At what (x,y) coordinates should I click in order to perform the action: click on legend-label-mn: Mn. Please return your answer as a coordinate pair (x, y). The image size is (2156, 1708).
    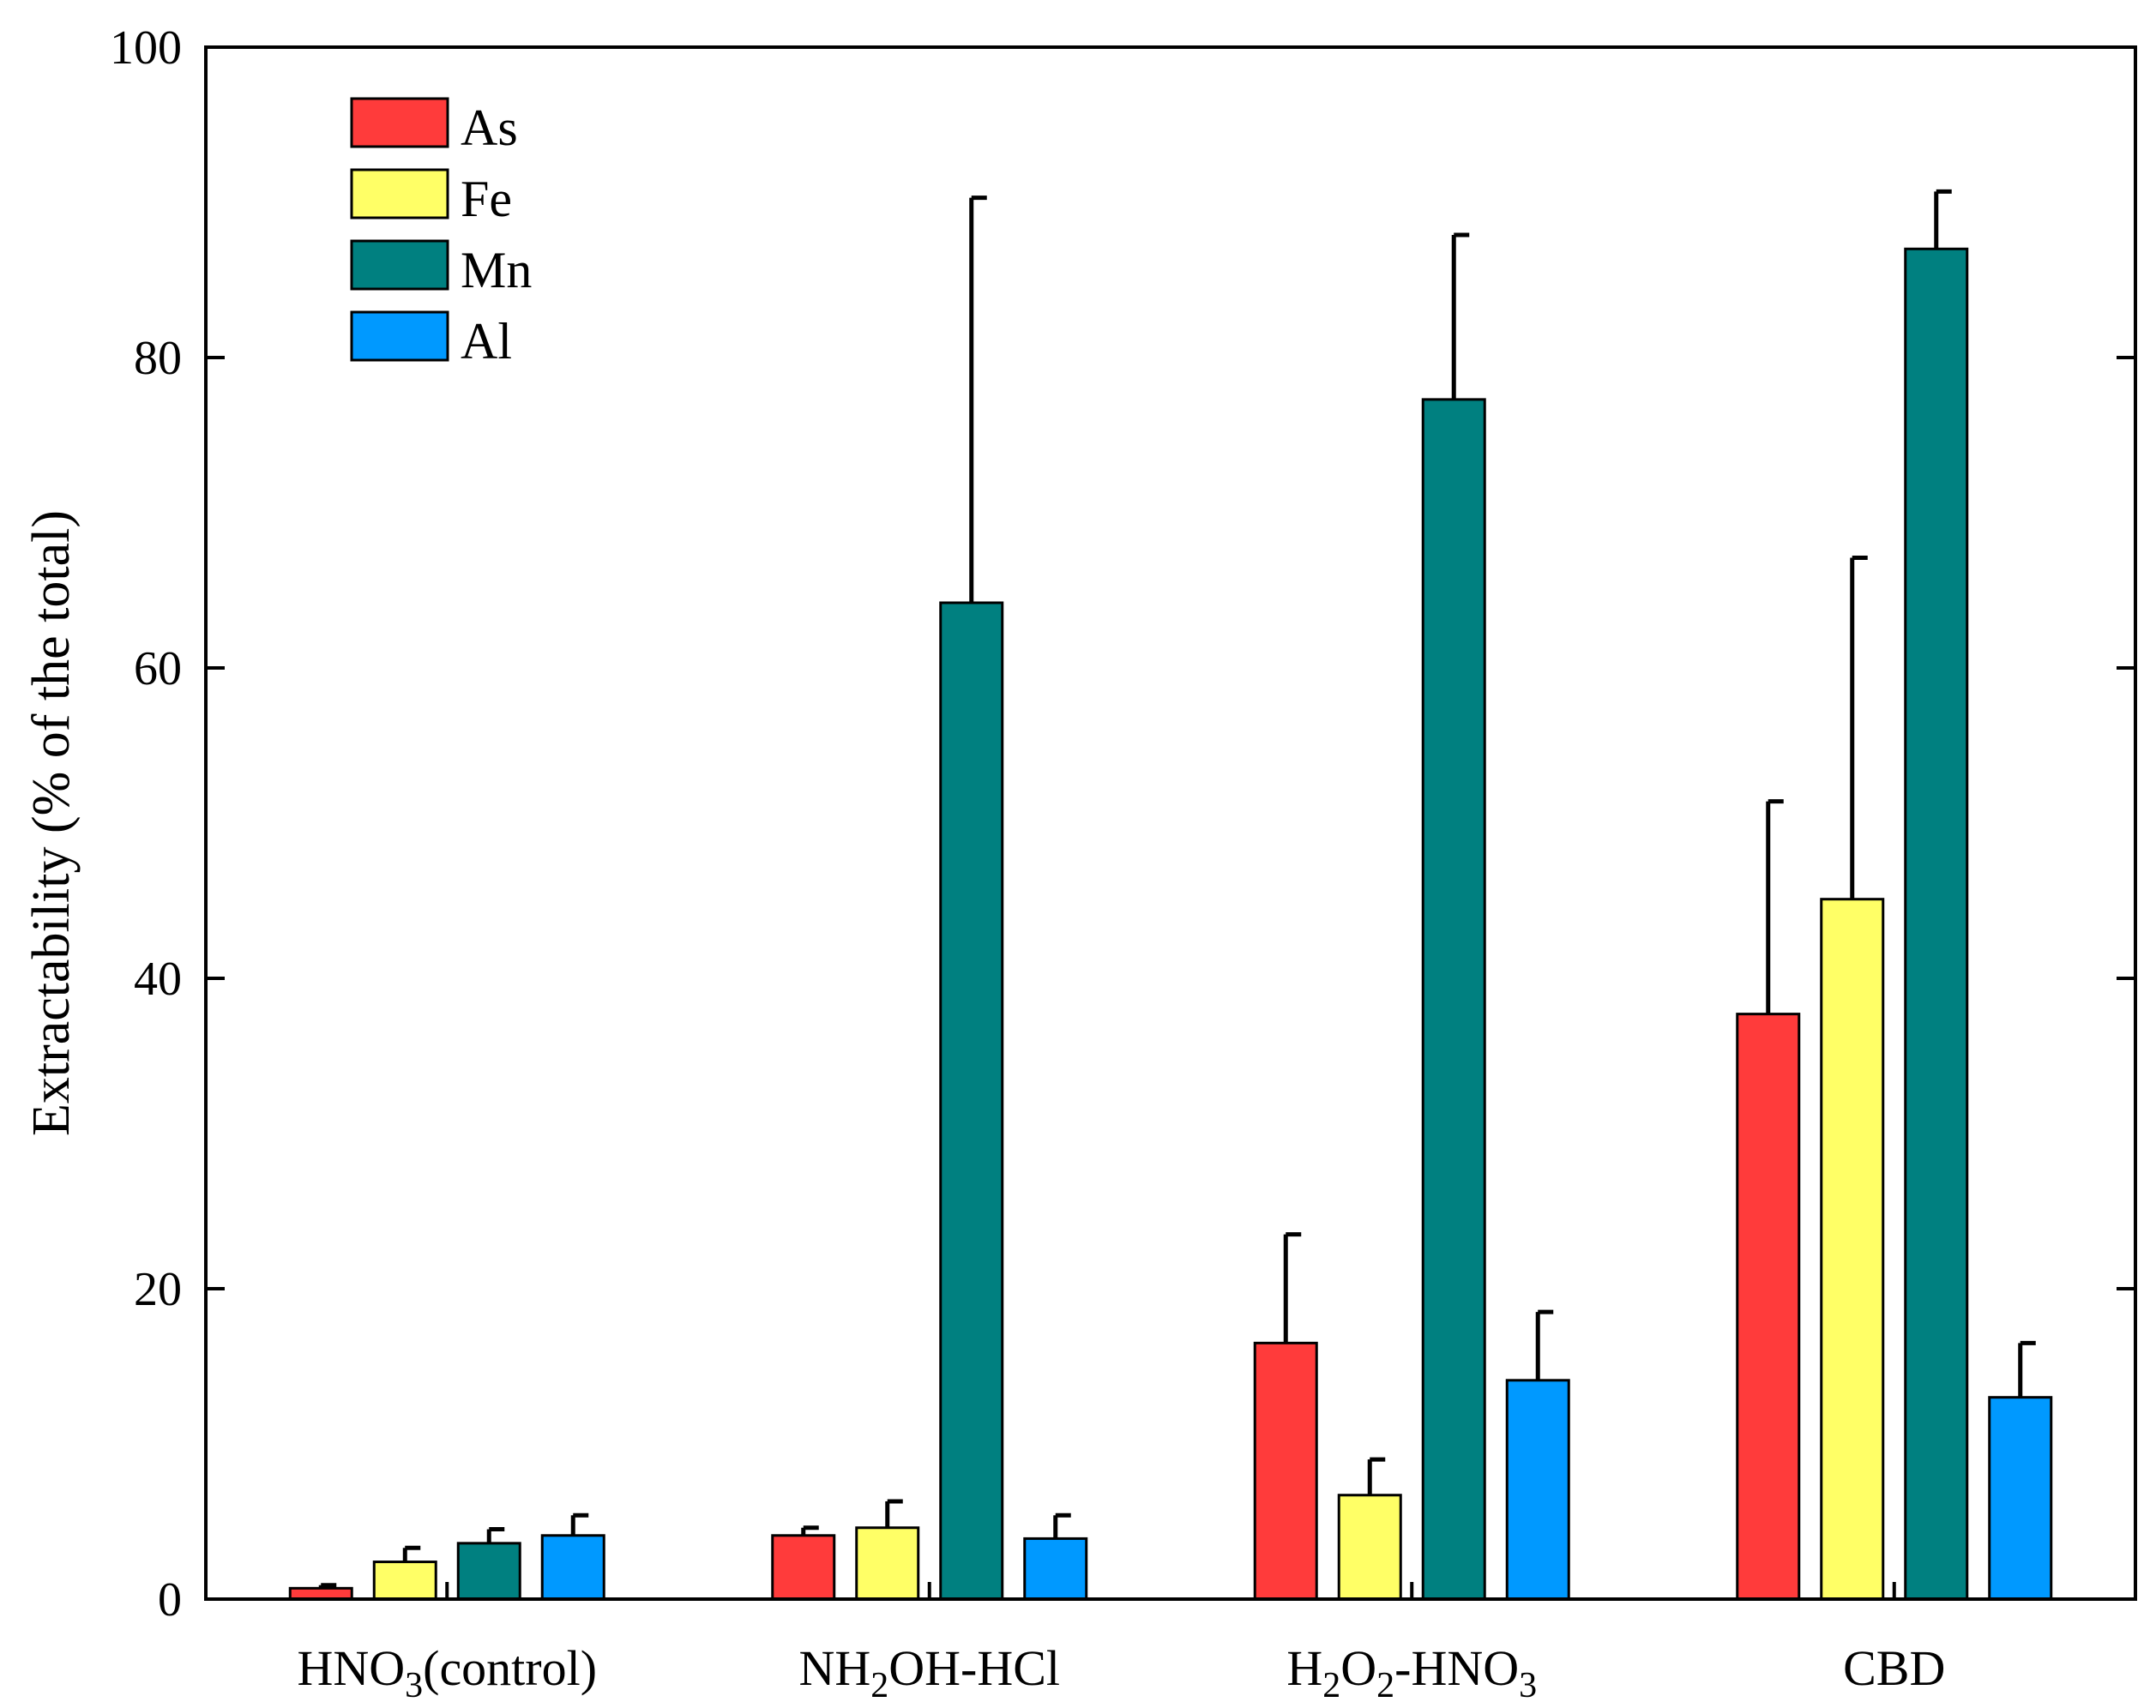
    Looking at the image, I should click on (497, 270).